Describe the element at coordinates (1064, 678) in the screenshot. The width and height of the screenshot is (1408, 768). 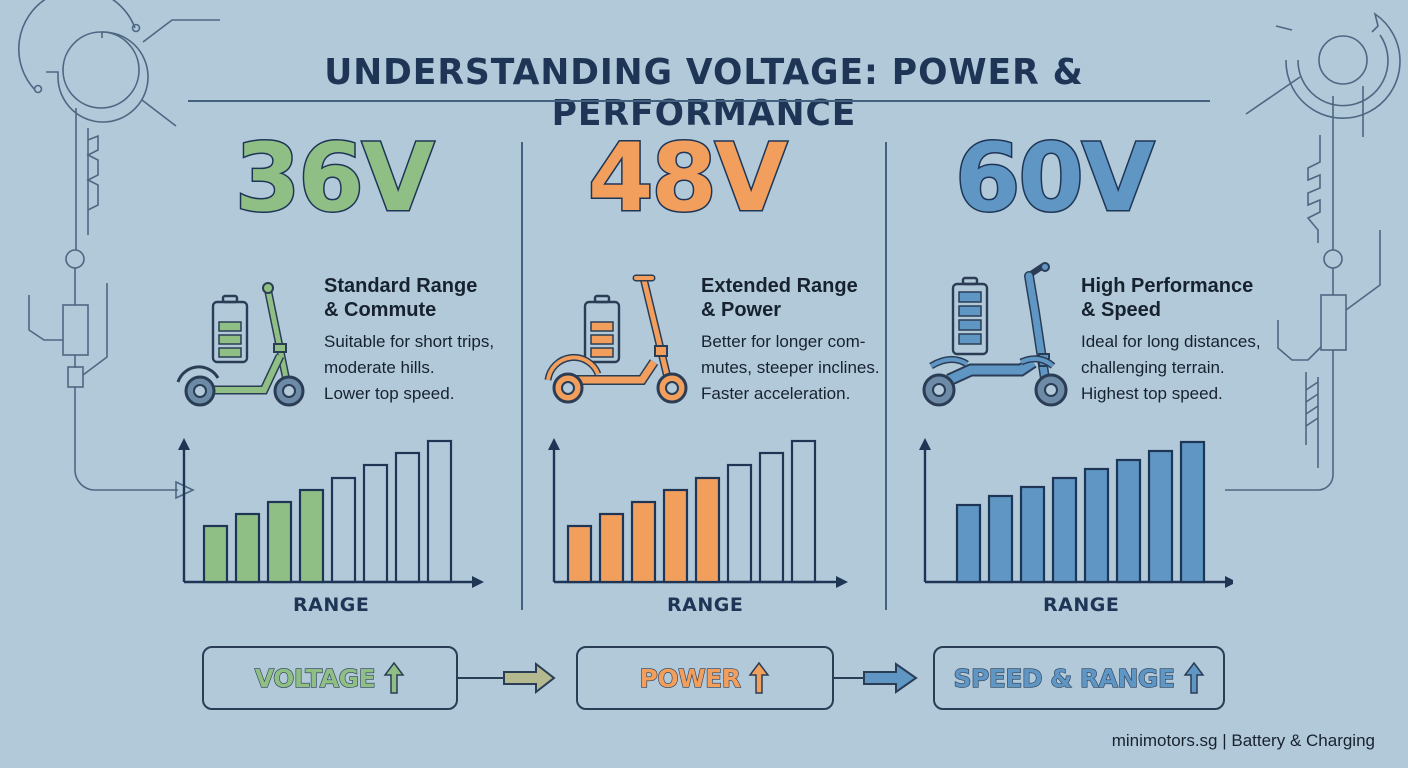
I see `flow-label: SPEED & RANGE` at that location.